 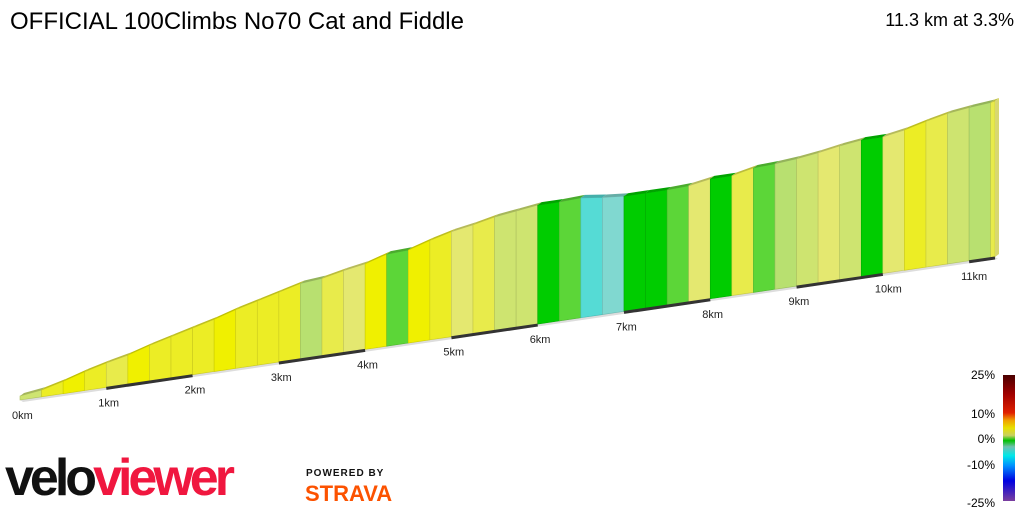 What do you see at coordinates (982, 375) in the screenshot?
I see `legend-label: 25%` at bounding box center [982, 375].